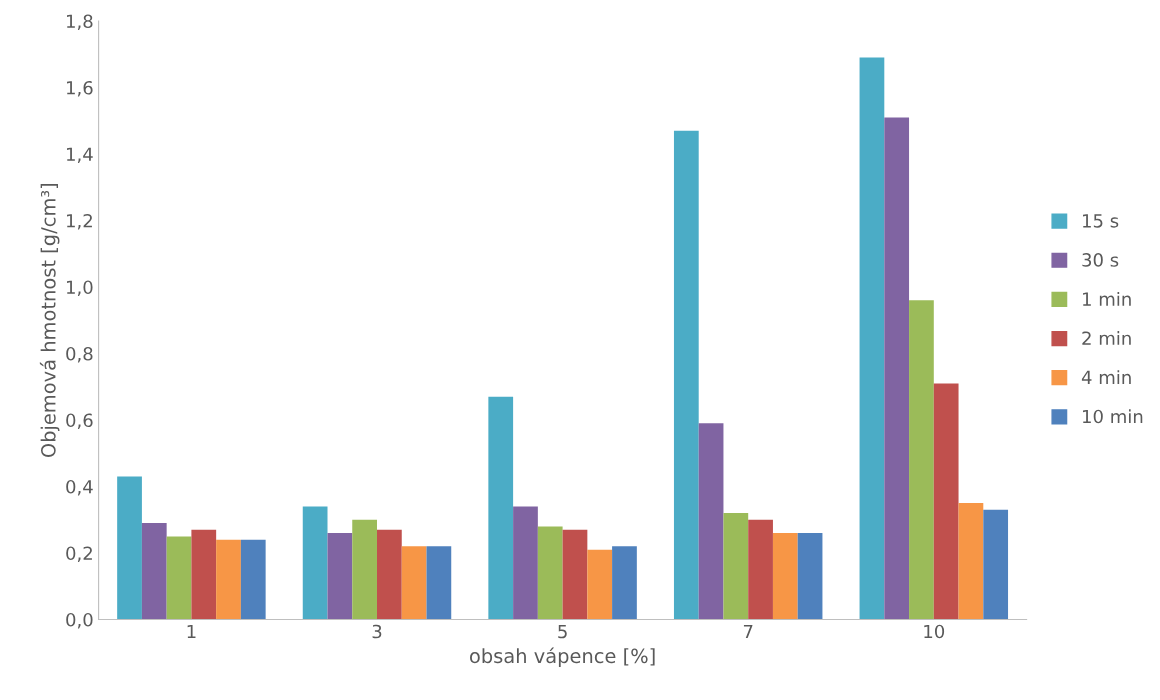 Image resolution: width=1160 pixels, height=700 pixels. I want to click on x-tick-label: 3, so click(377, 631).